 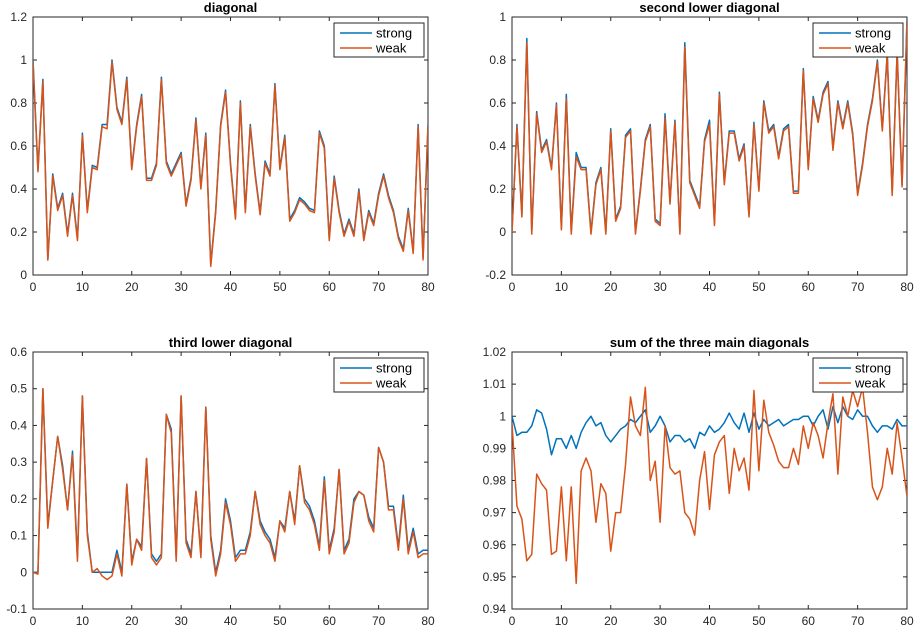 I want to click on y-tick-label: -0.1, so click(x=16, y=609).